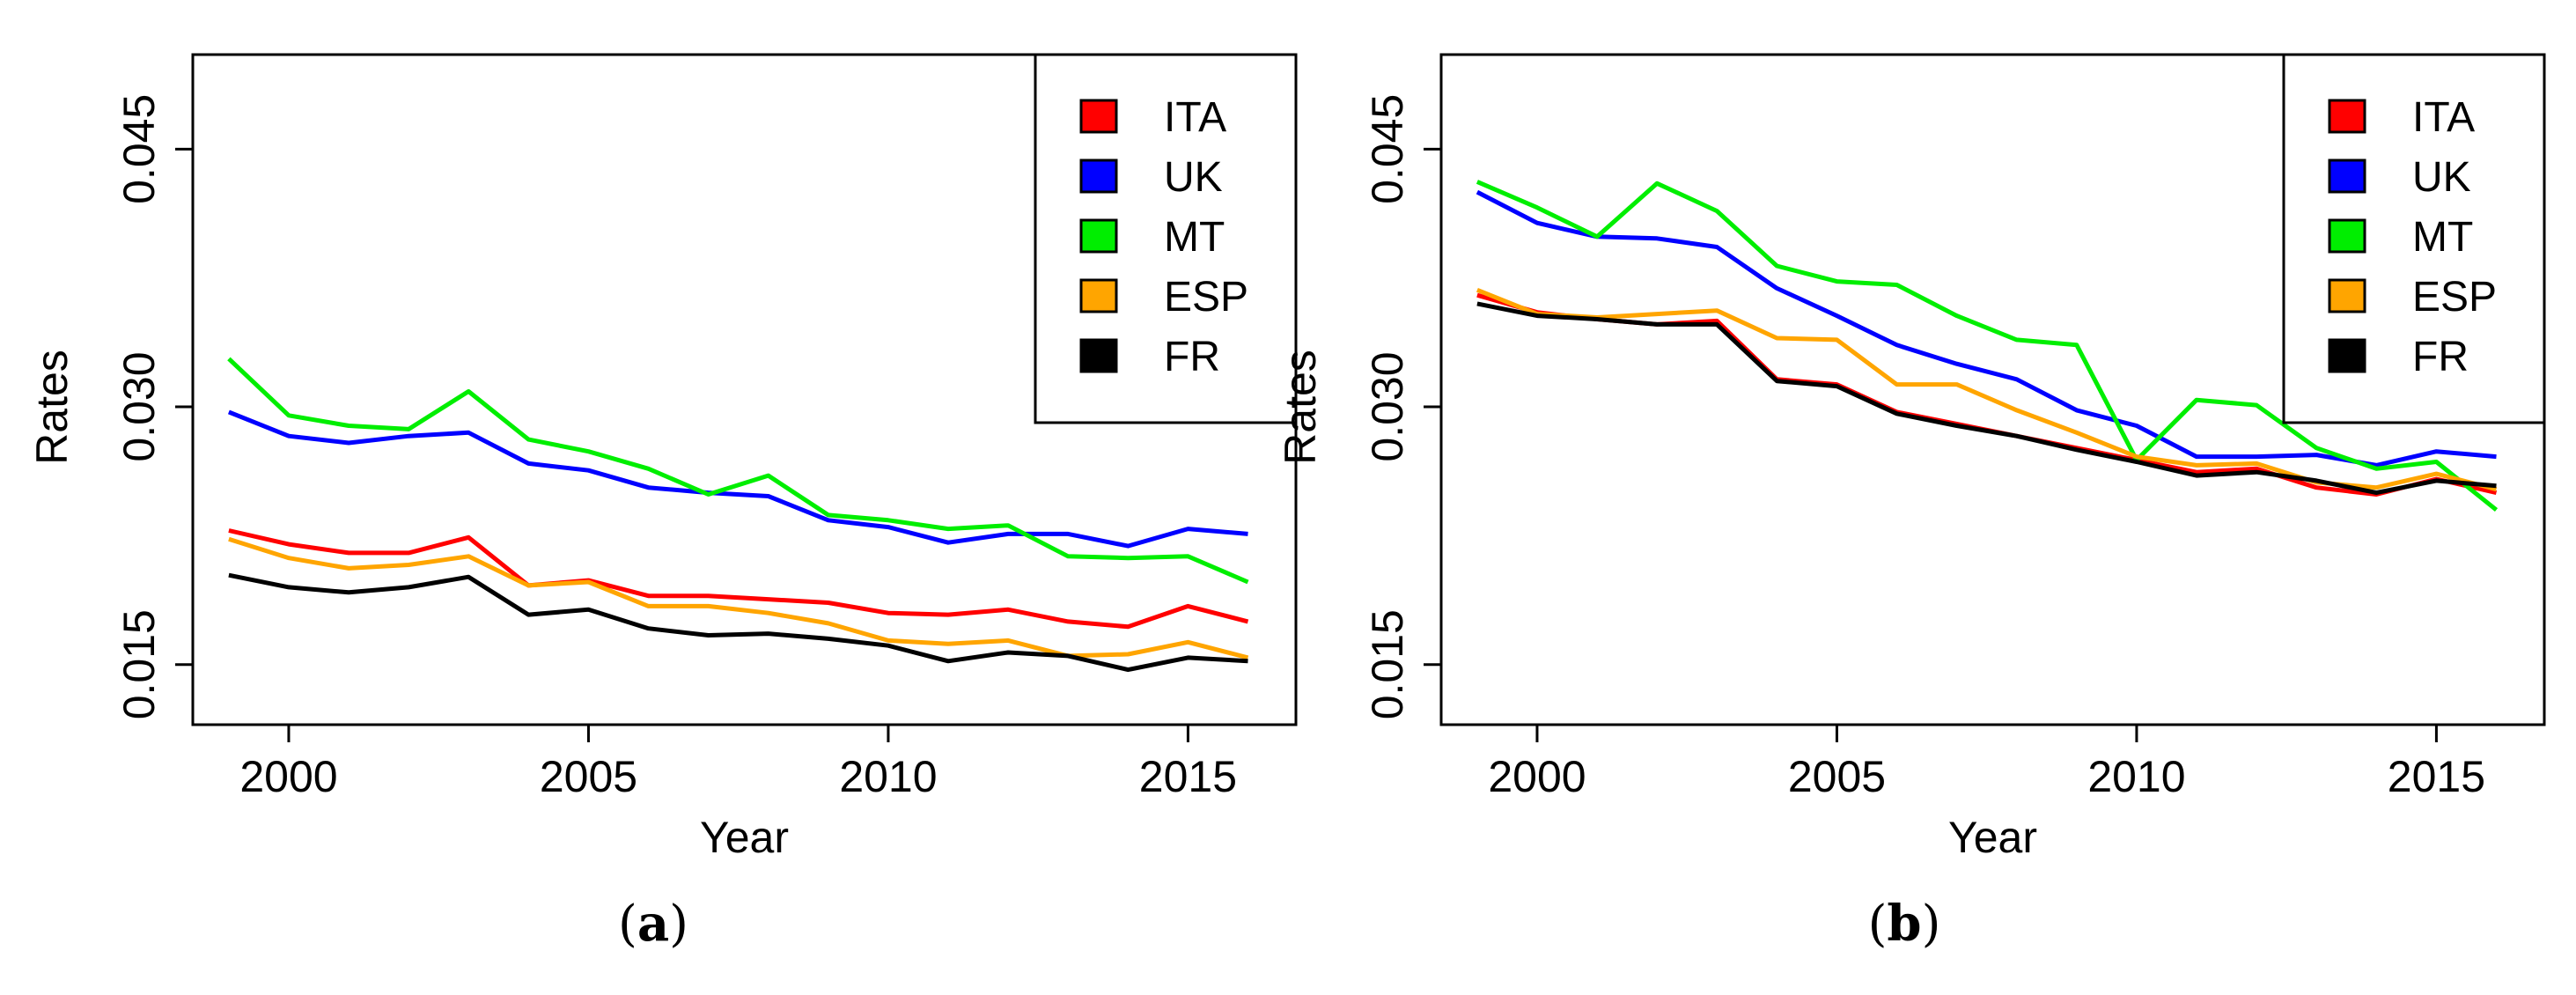 This screenshot has height=995, width=2576. I want to click on series-line-ita, so click(738, 579).